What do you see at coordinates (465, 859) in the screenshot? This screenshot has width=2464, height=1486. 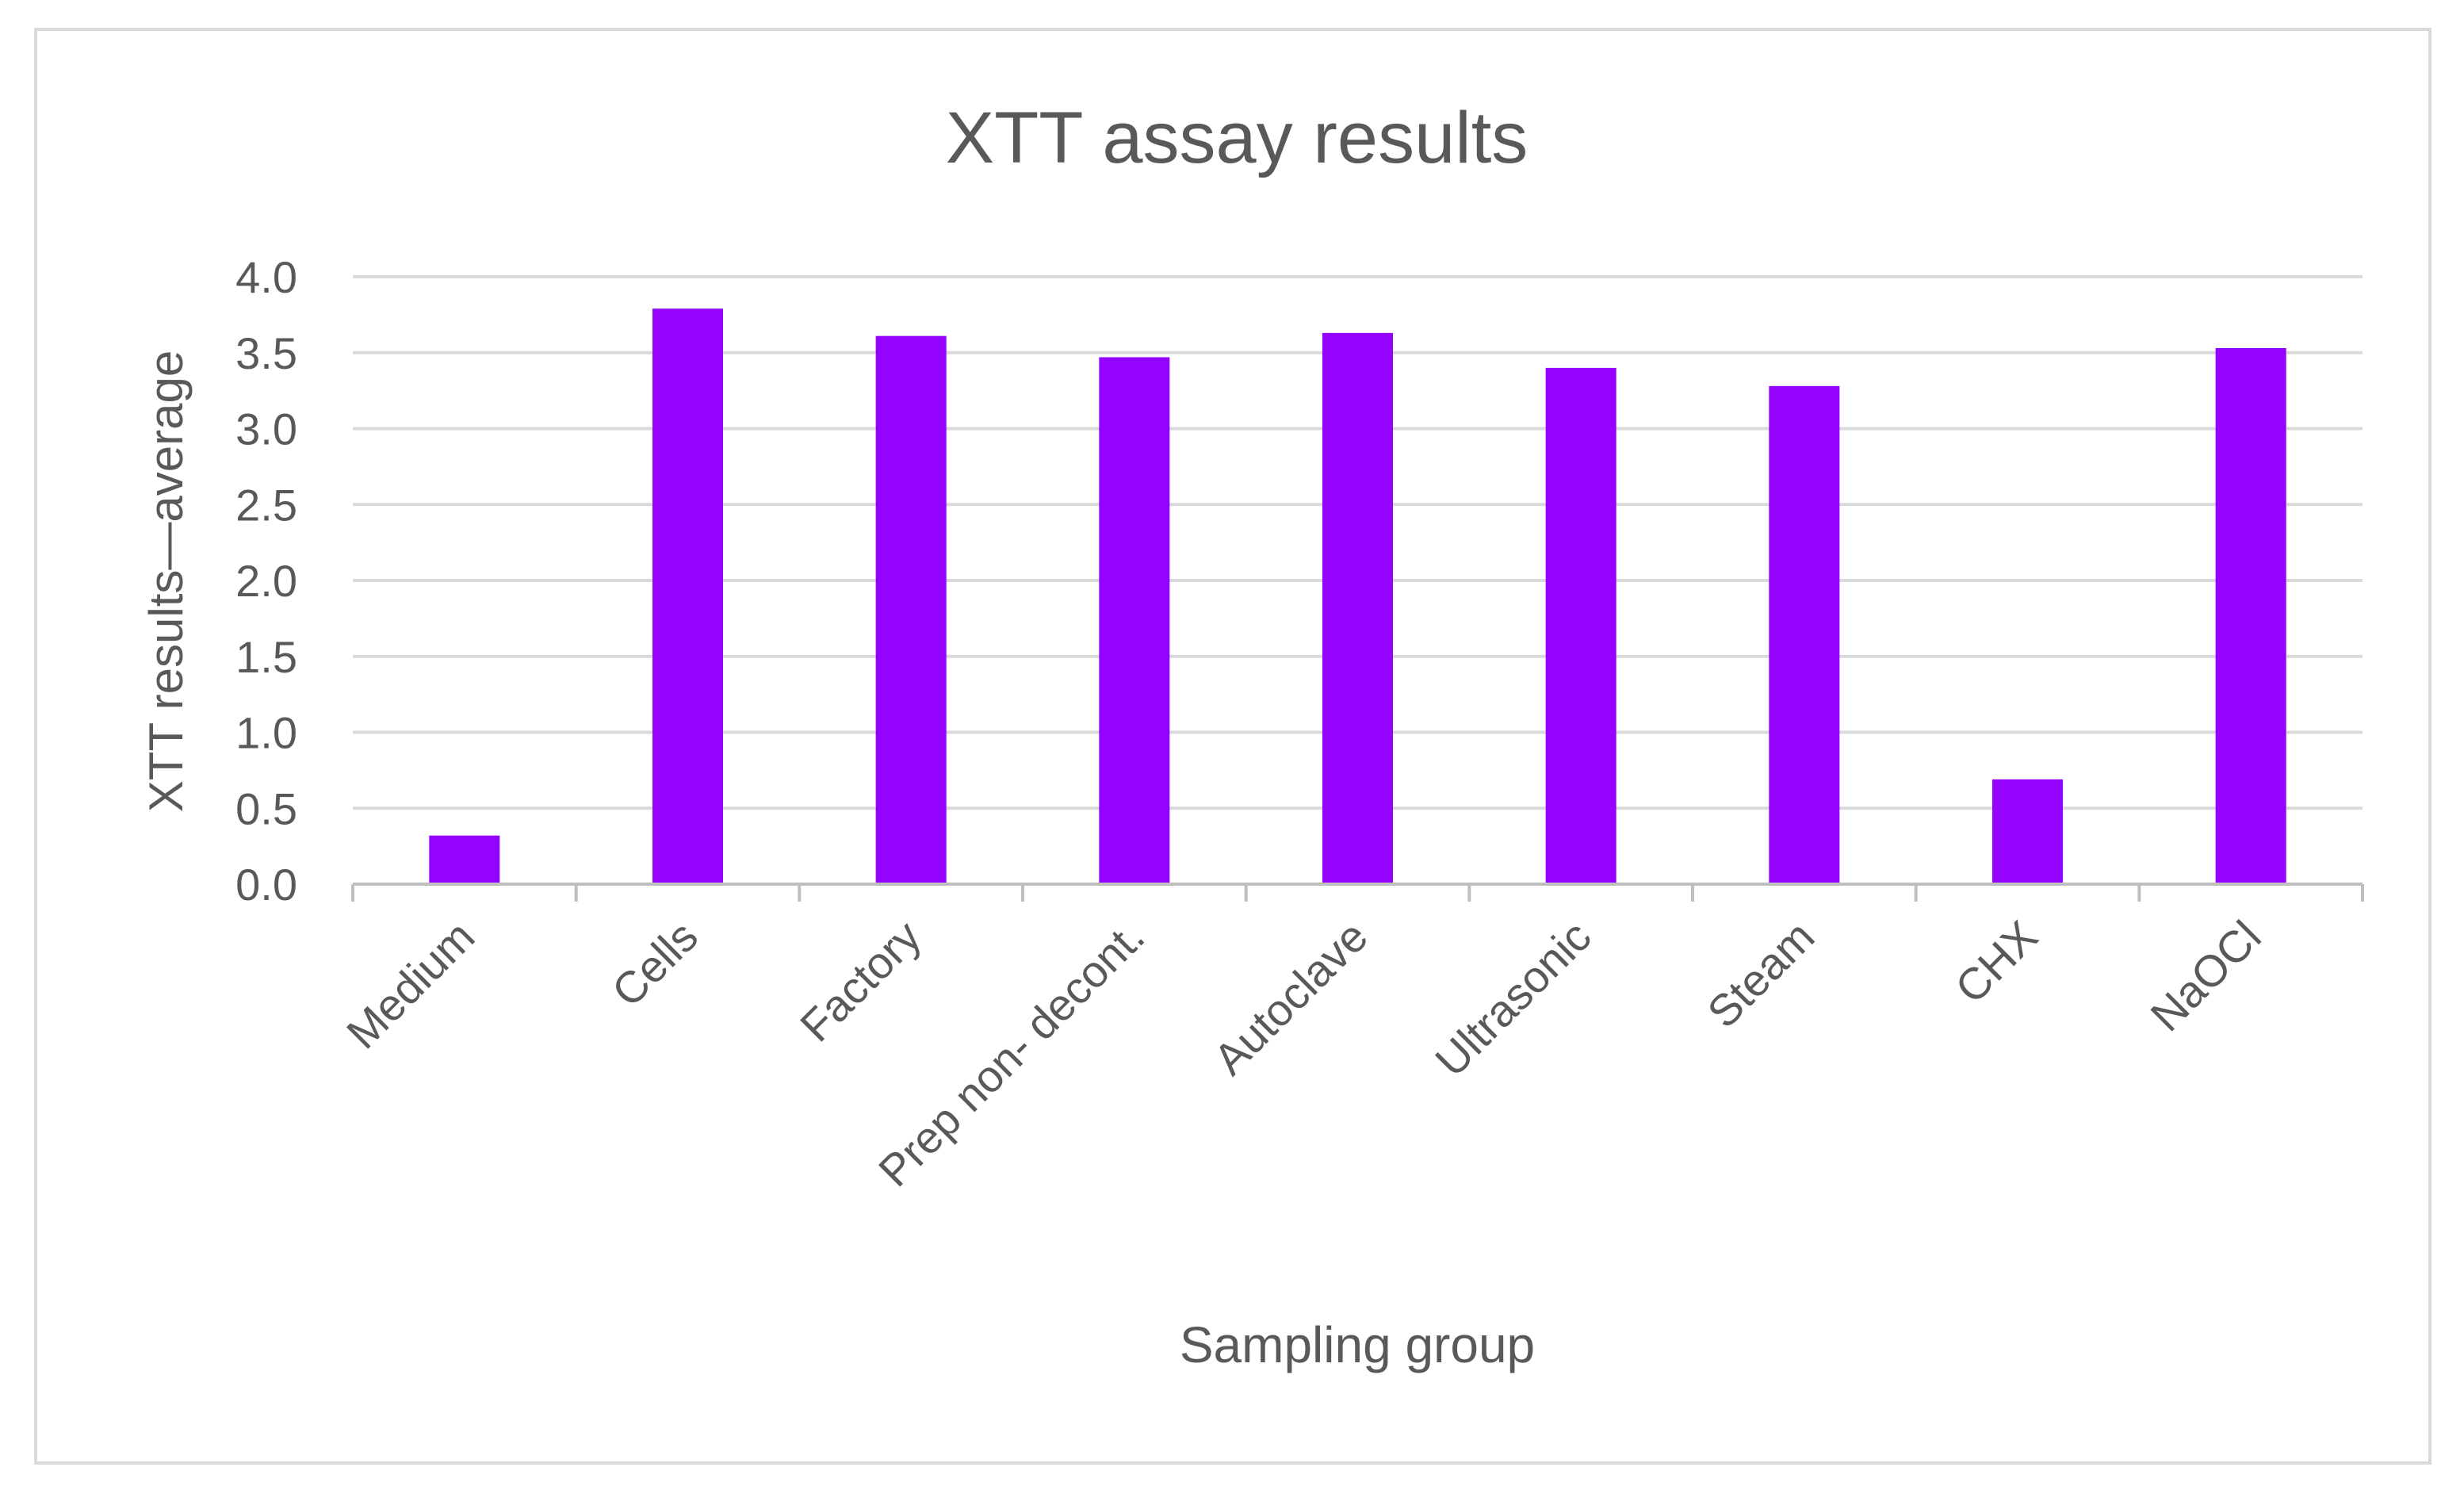 I see `bar-medium` at bounding box center [465, 859].